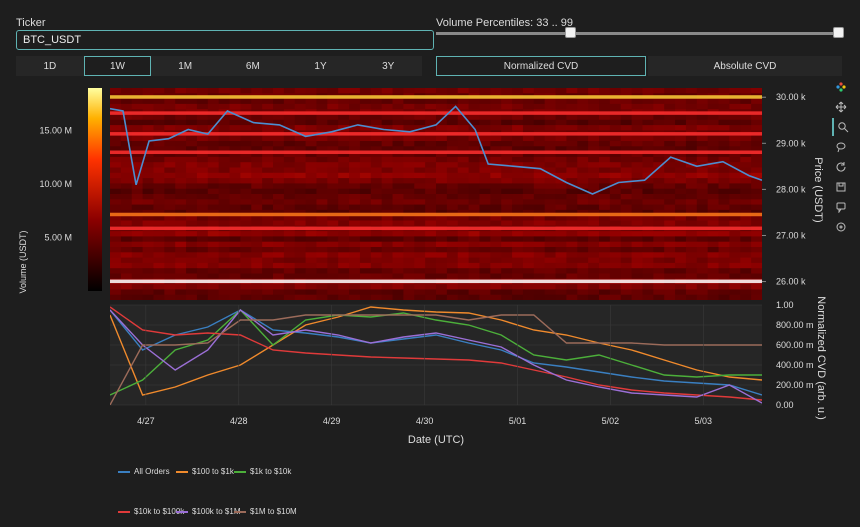 This screenshot has width=860, height=527. I want to click on ticker-input, so click(225, 40).